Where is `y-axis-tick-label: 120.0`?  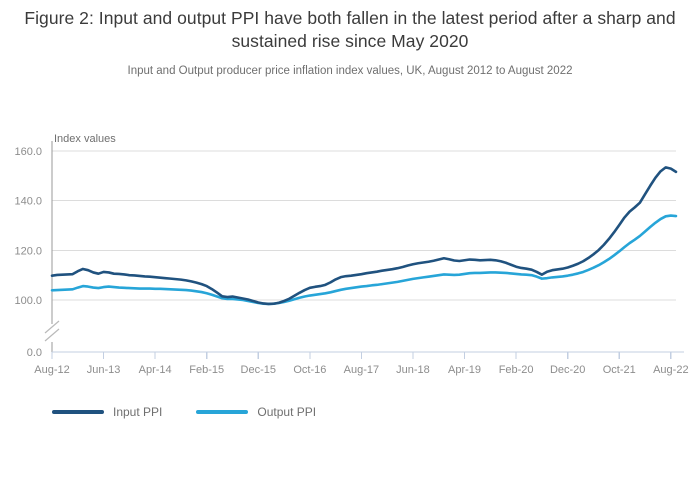 y-axis-tick-label: 120.0 is located at coordinates (28, 251).